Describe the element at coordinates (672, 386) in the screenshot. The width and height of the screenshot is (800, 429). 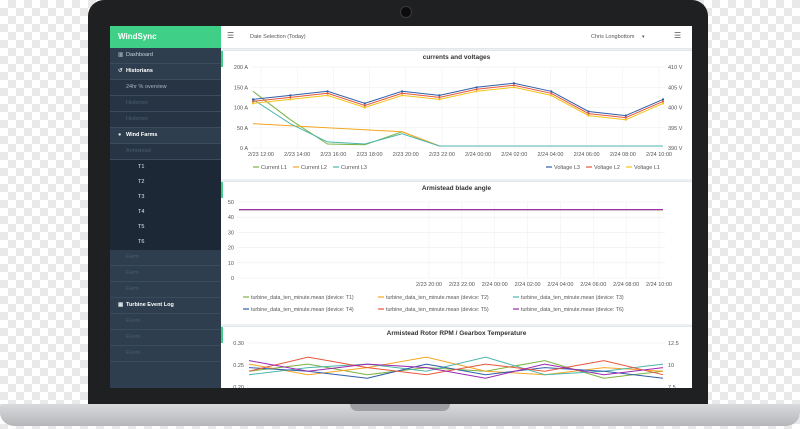
I see `y-right-tick-label: 7.5` at that location.